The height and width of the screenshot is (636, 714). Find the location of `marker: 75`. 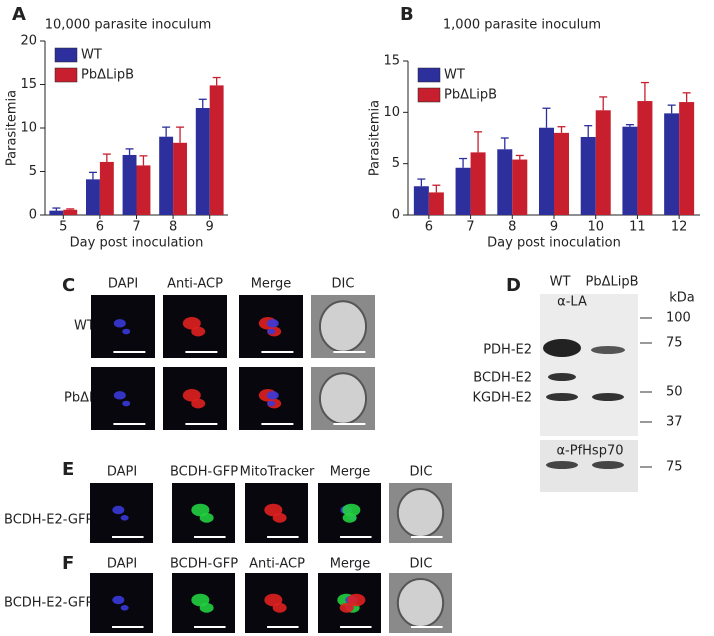

marker: 75 is located at coordinates (674, 467).